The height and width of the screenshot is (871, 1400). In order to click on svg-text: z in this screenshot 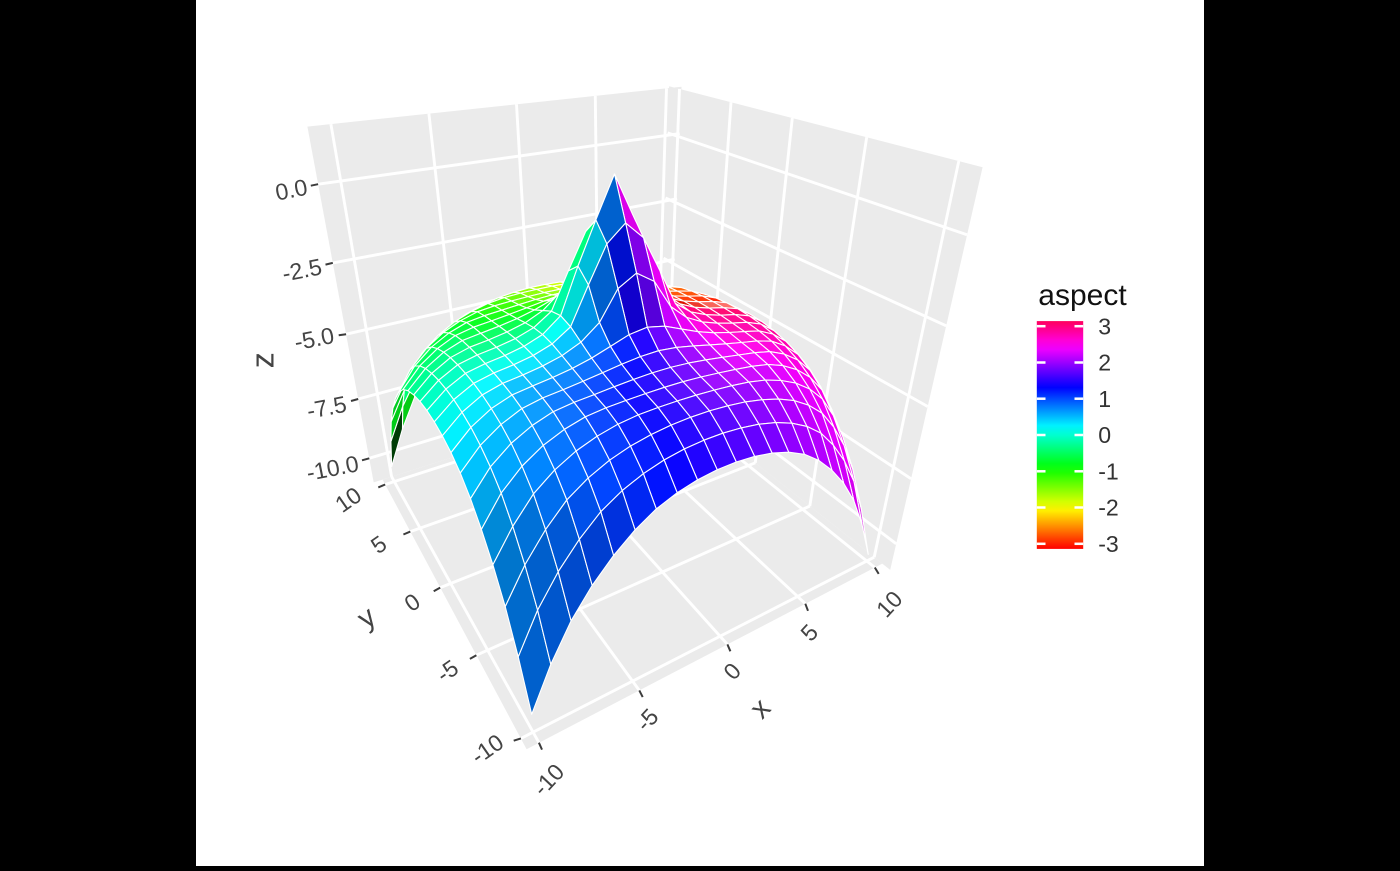, I will do `click(262, 360)`.